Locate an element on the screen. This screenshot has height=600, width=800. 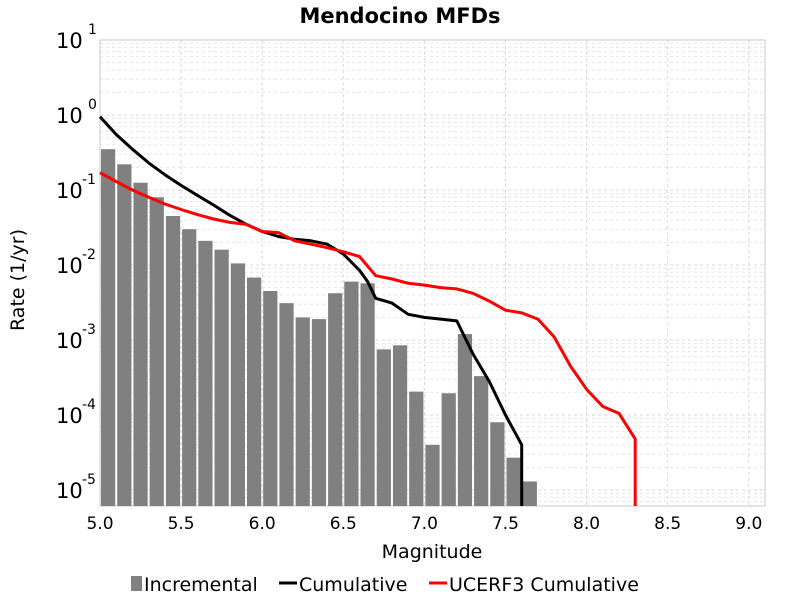
y-tick-exponent: -1 is located at coordinates (89, 180).